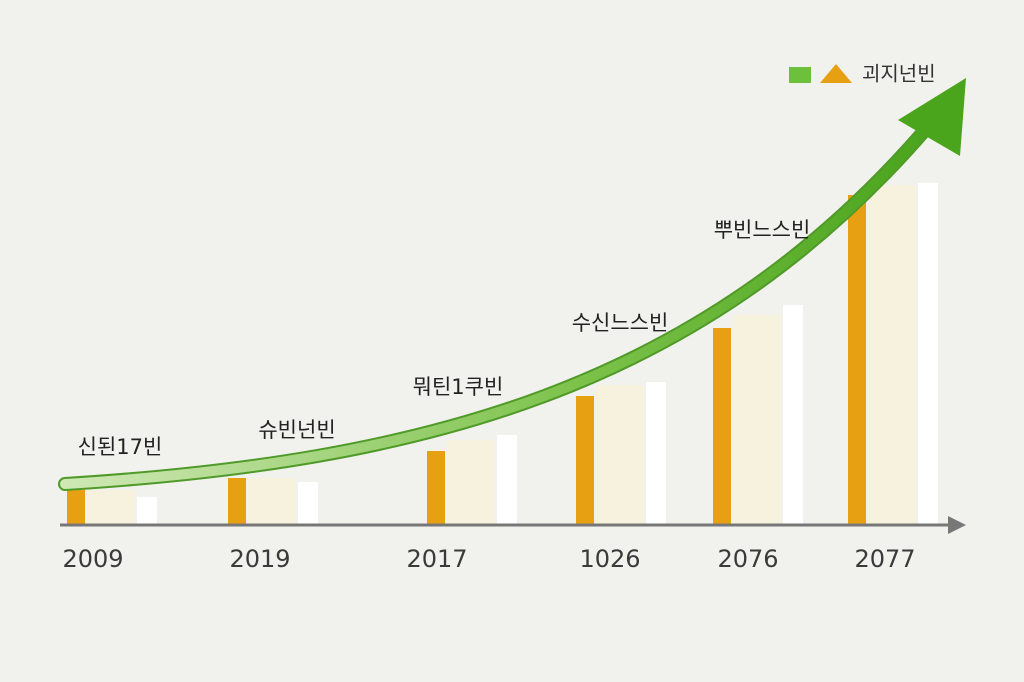  What do you see at coordinates (932, 117) in the screenshot?
I see `trend-arrowhead` at bounding box center [932, 117].